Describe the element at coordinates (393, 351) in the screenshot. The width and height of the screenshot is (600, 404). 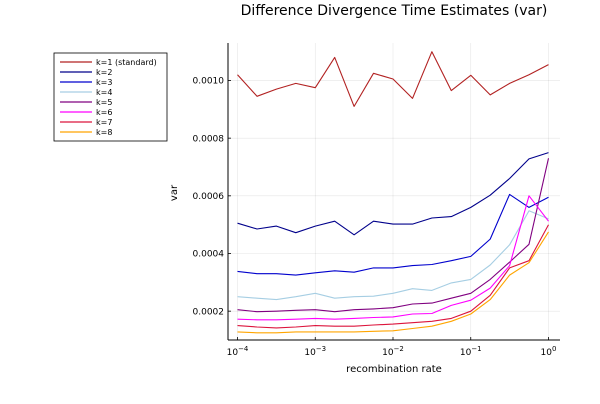
I see `x-tick-label-2: 10⁻²` at that location.